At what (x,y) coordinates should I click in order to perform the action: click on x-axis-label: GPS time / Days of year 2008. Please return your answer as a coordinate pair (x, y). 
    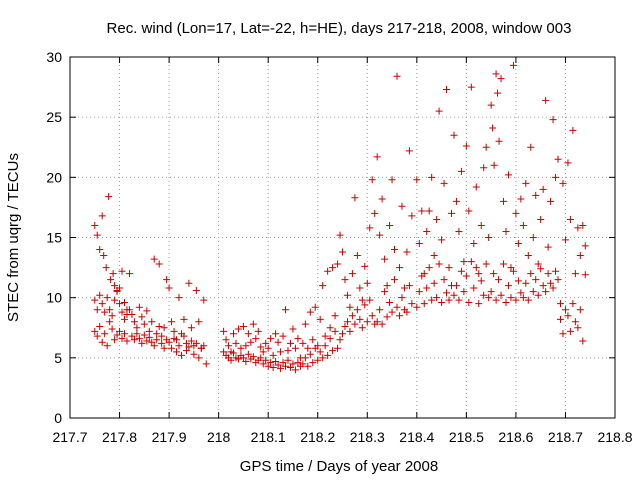
    Looking at the image, I should click on (339, 466).